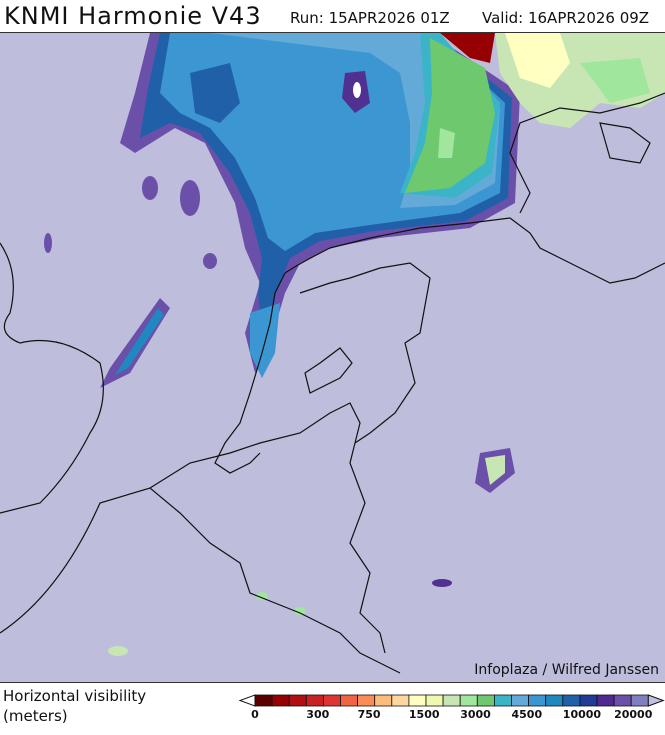 The image size is (665, 735). I want to click on colorbar-tick-label: 10000, so click(582, 714).